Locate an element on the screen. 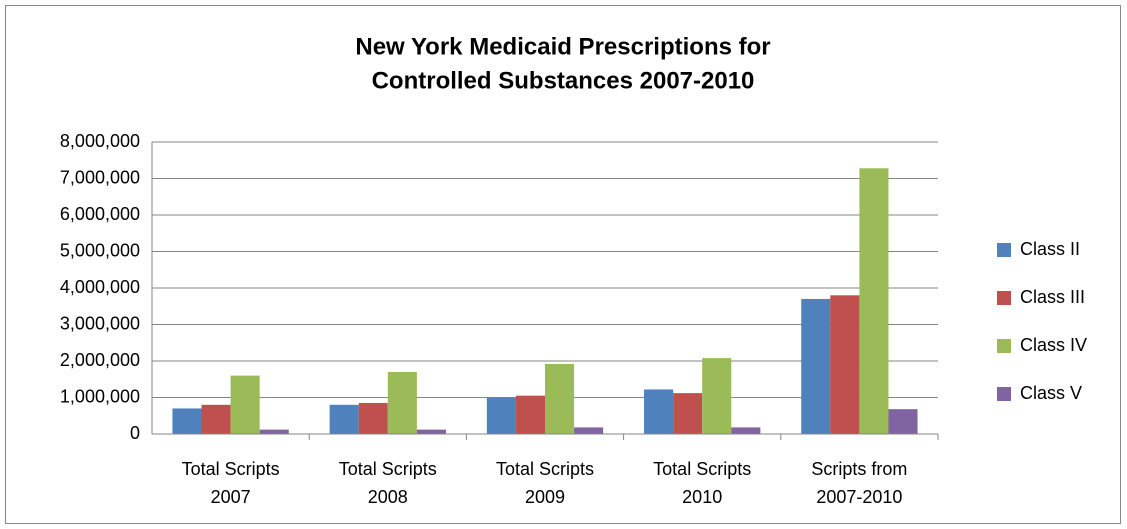 The width and height of the screenshot is (1127, 529). x-tick-label: Scripts from is located at coordinates (859, 469).